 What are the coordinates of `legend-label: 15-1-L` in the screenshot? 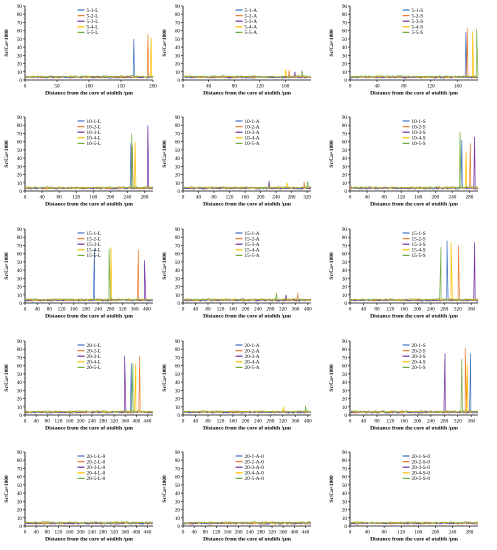 It's located at (94, 234).